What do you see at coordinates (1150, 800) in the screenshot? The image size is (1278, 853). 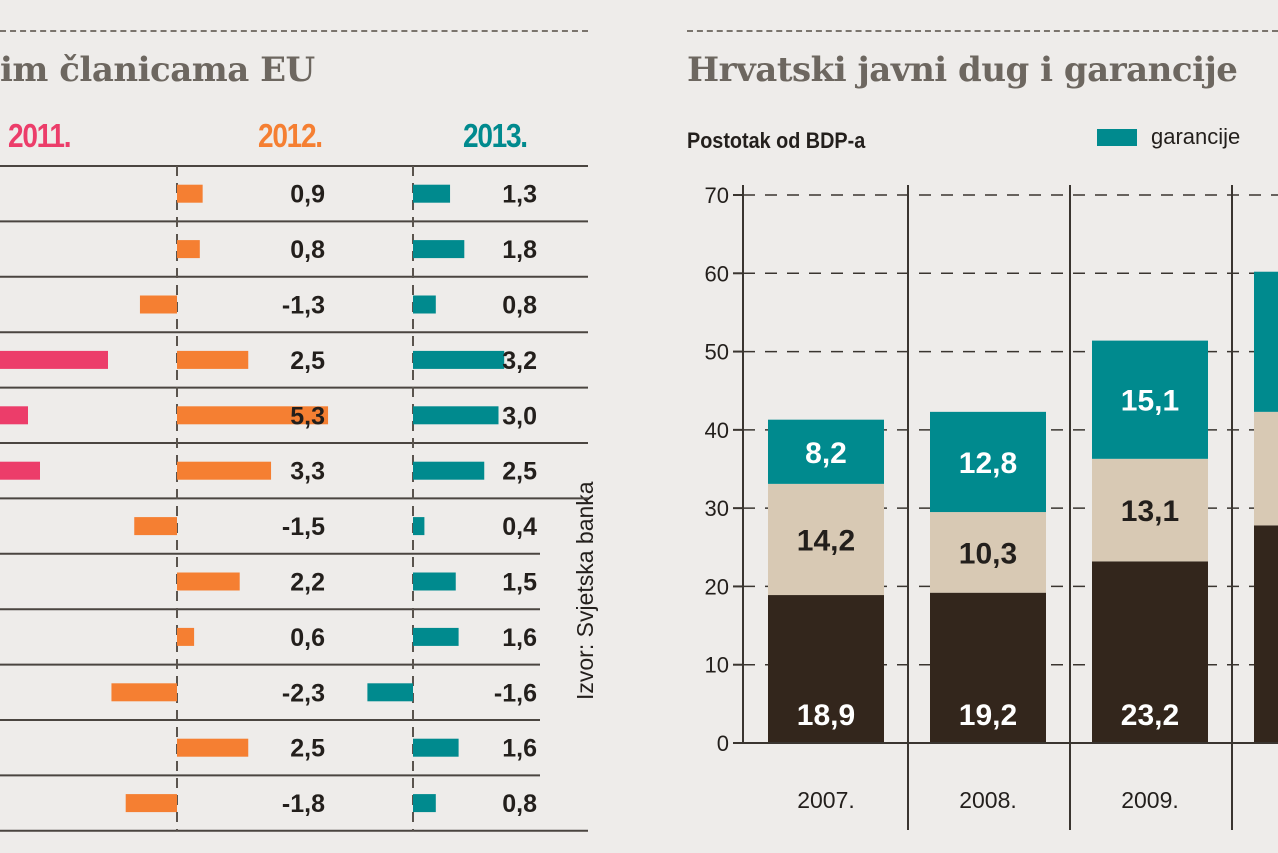 I see `x-tick-label: 2009.` at bounding box center [1150, 800].